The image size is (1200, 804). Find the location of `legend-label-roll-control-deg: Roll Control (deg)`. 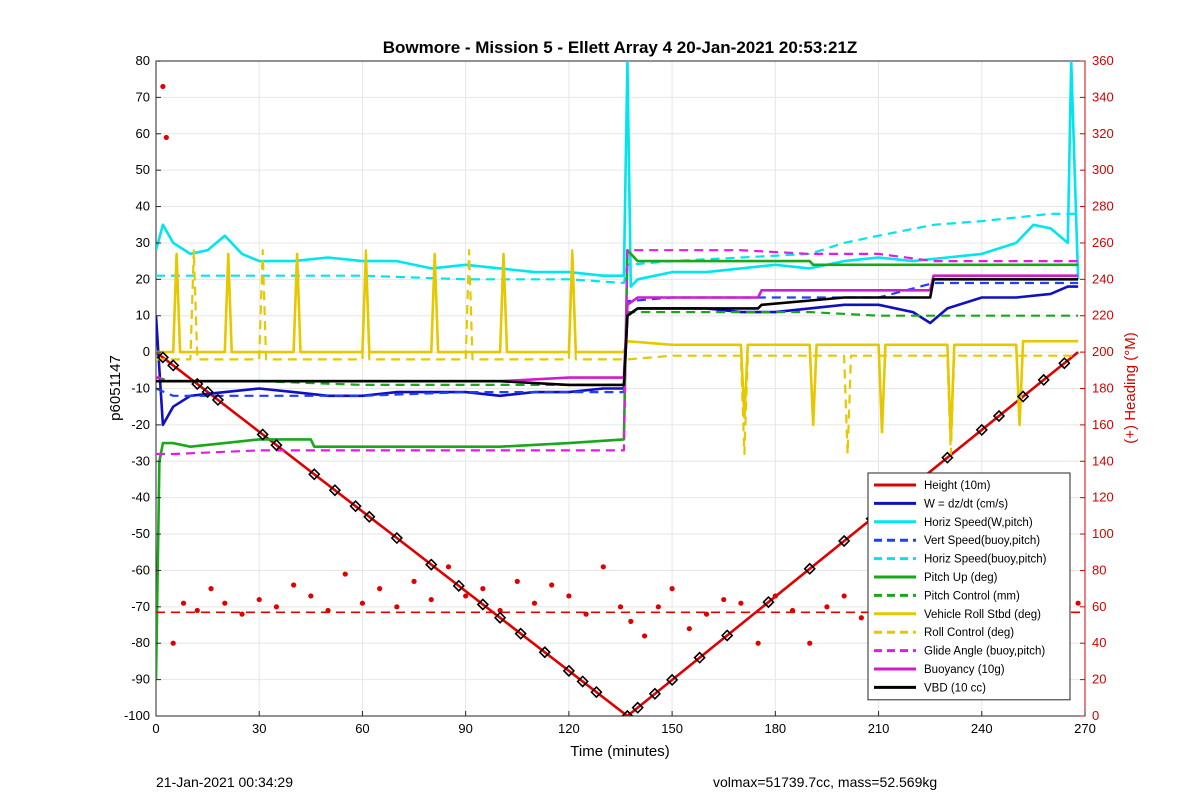

legend-label-roll-control-deg: Roll Control (deg) is located at coordinates (969, 633).